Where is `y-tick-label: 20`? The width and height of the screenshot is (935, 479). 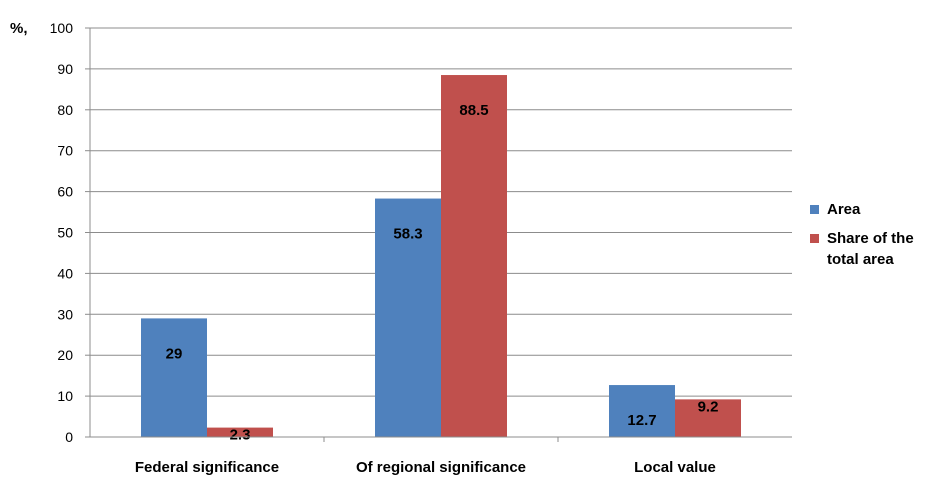
y-tick-label: 20 is located at coordinates (65, 355).